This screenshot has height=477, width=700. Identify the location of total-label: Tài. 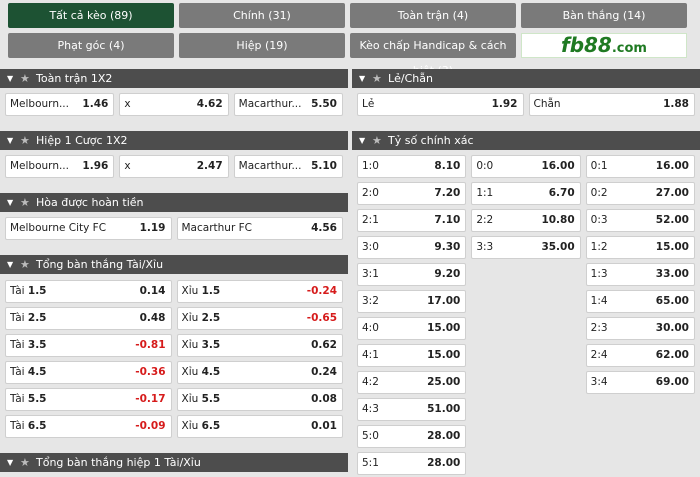
(17, 291).